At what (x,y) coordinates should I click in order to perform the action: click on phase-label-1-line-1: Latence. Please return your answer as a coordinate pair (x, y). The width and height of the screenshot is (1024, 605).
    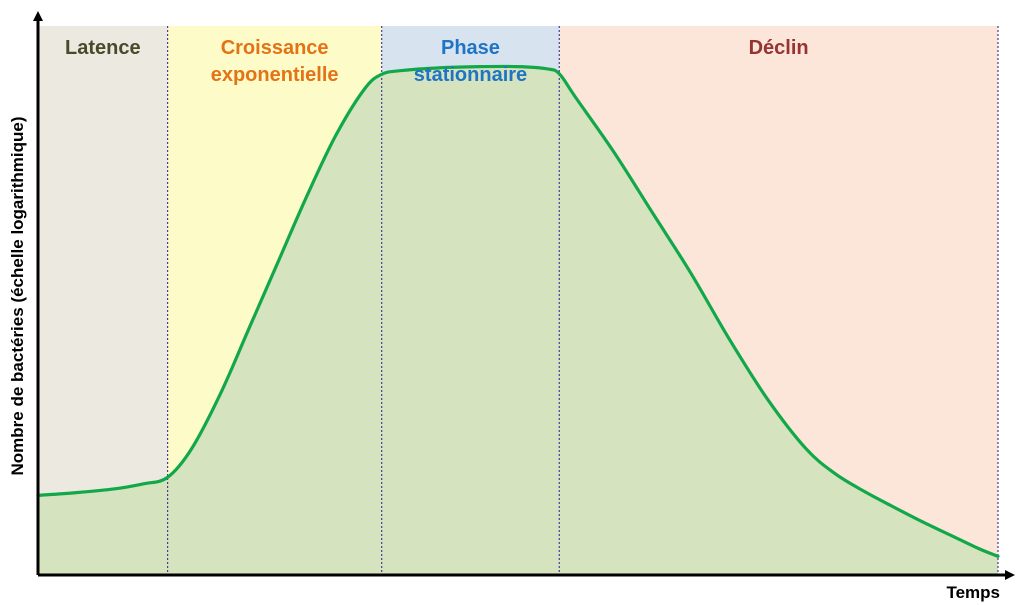
    Looking at the image, I should click on (103, 48).